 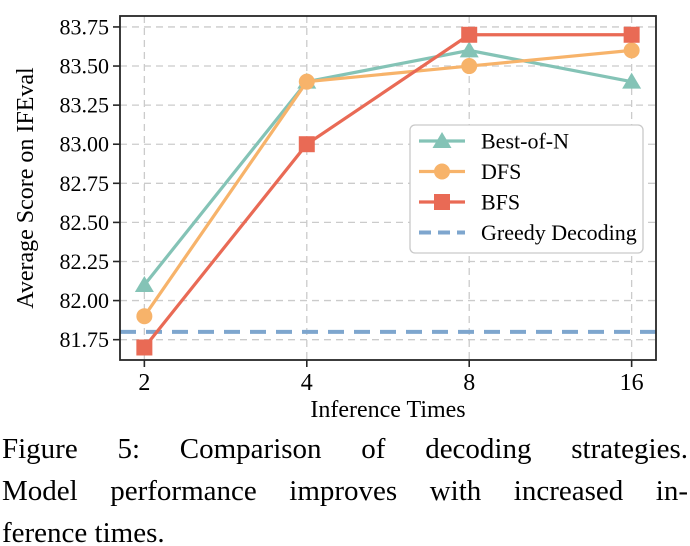 I want to click on legend-entry-greedy-decoding: Greedy Decoding, so click(x=528, y=232).